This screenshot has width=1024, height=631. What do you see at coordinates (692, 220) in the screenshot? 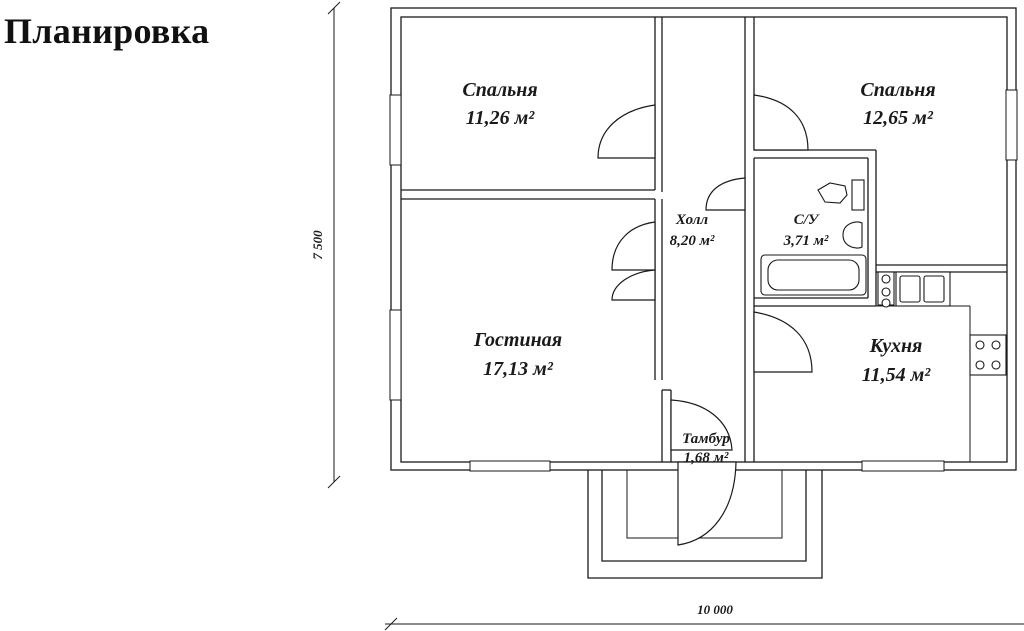
I see `room-hall-name: Холл` at bounding box center [692, 220].